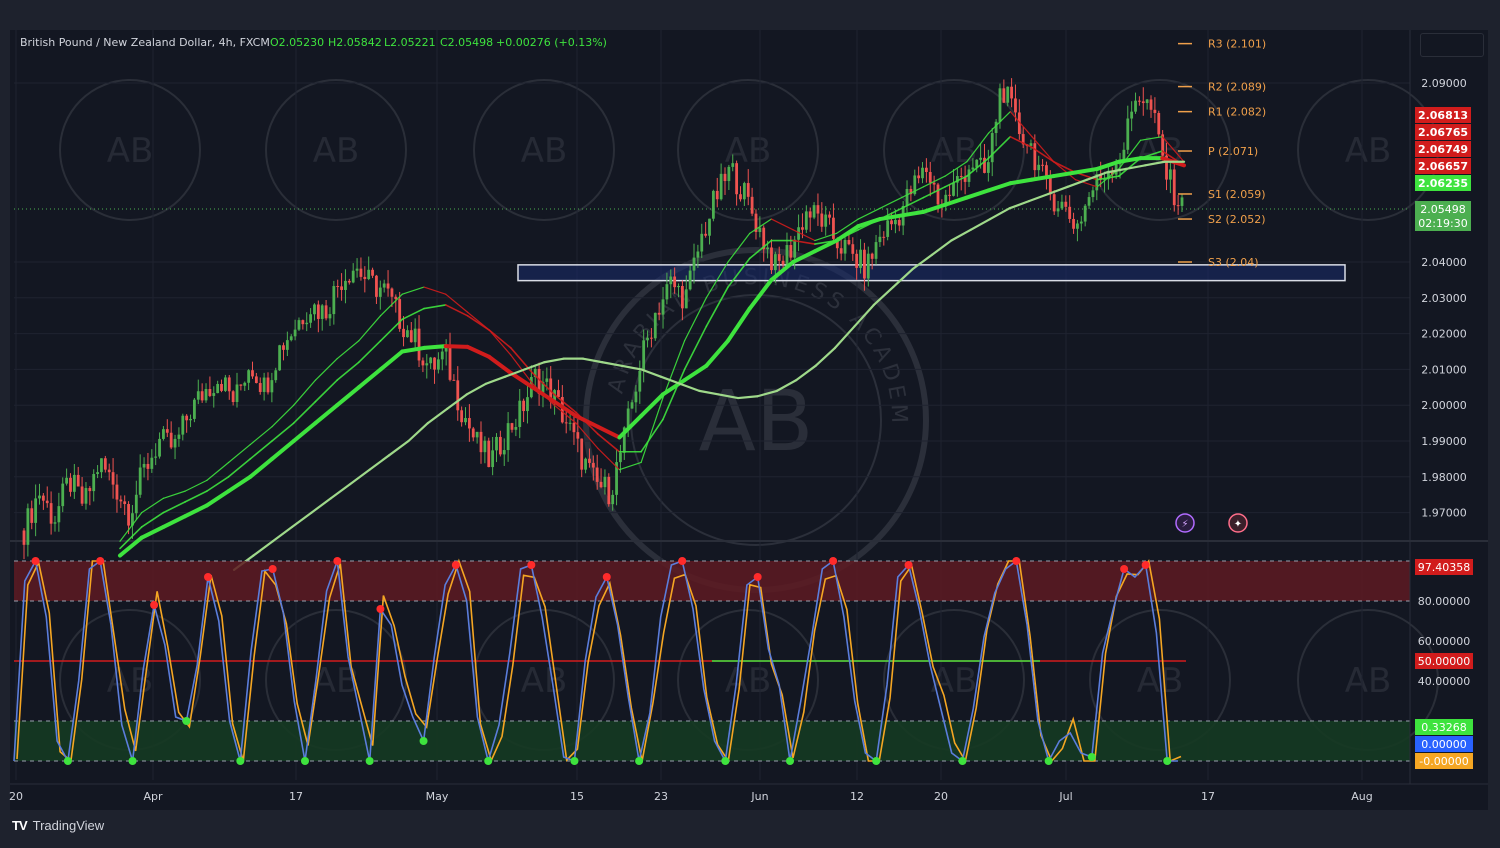  I want to click on watermark-seal-monogram: AB, so click(748, 681).